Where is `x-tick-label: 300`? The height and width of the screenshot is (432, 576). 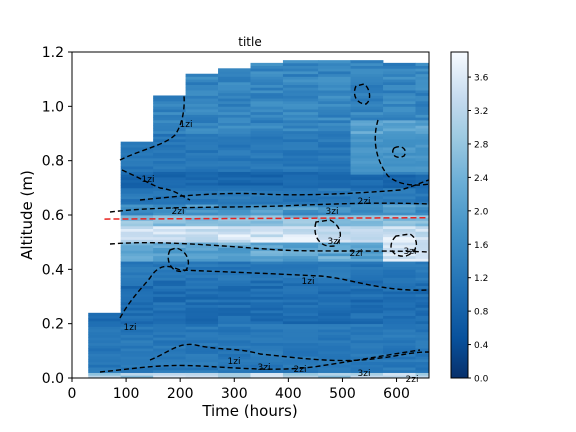 x-tick-label: 300 is located at coordinates (234, 394).